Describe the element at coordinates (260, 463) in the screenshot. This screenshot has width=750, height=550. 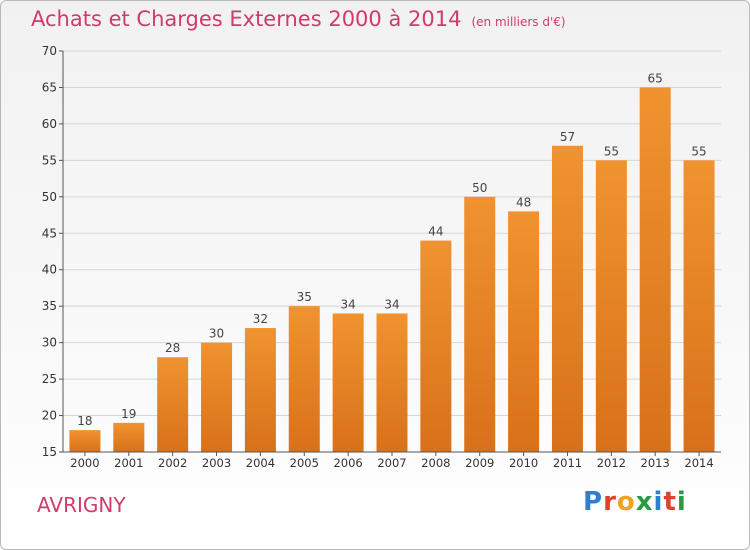
I see `x-tick-label: 2004` at that location.